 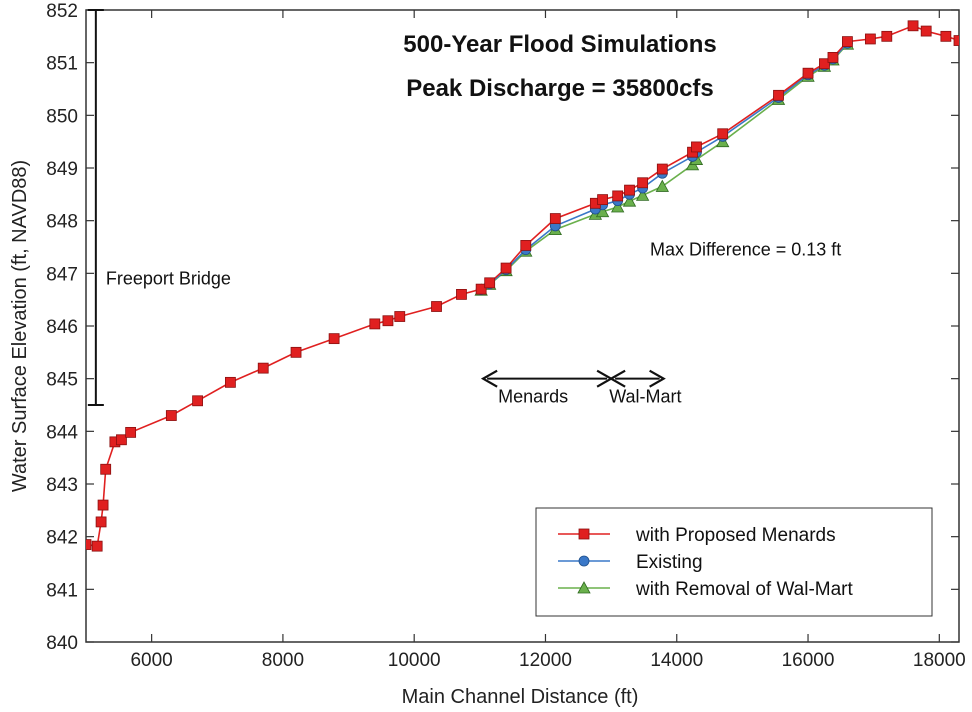 What do you see at coordinates (62, 222) in the screenshot?
I see `y-tick-label: 848` at bounding box center [62, 222].